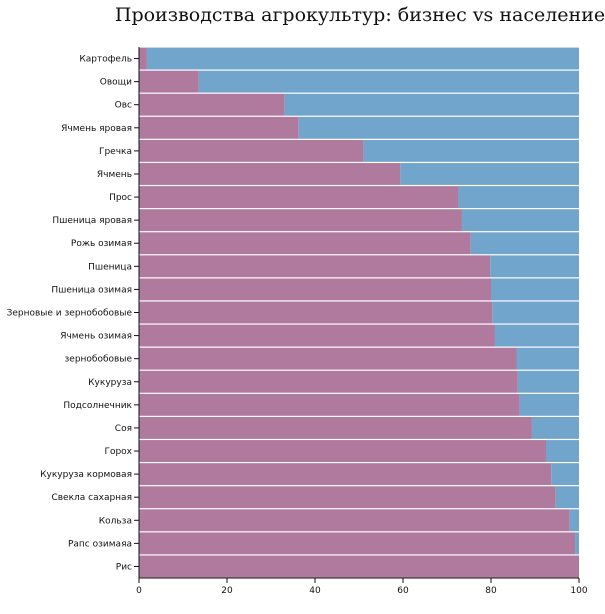 The image size is (605, 614). I want to click on x-tick-label: 20, so click(227, 591).